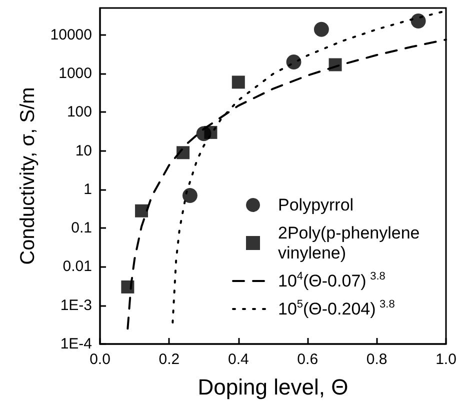  What do you see at coordinates (273, 387) in the screenshot?
I see `x-axis-title: Doping level, Θ` at bounding box center [273, 387].